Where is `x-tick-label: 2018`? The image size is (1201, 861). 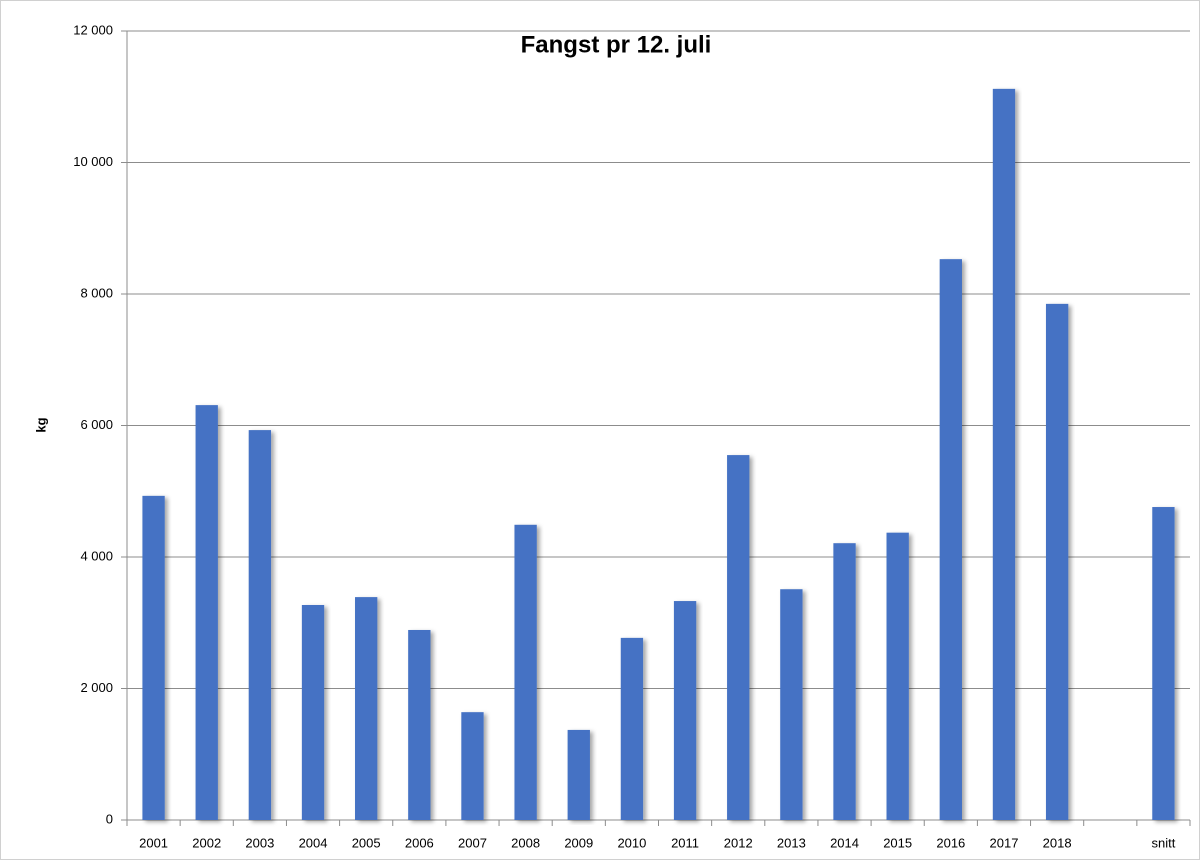
x-tick-label: 2018 is located at coordinates (1057, 842).